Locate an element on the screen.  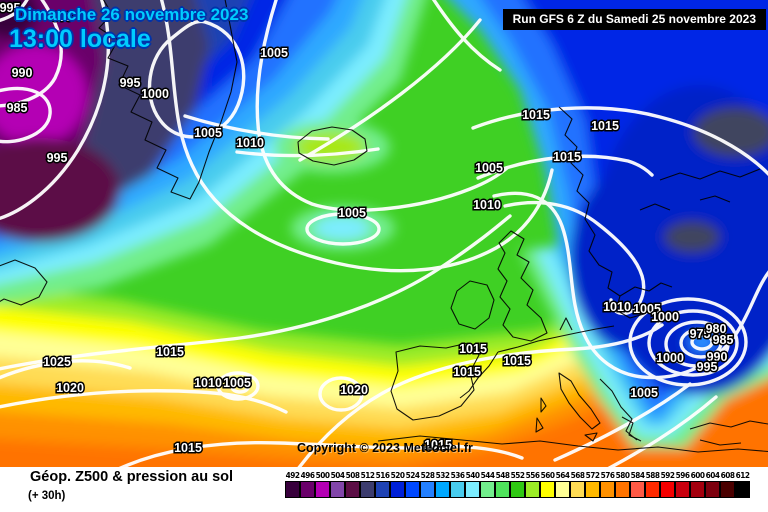
scale-cell: 544 is located at coordinates (487, 484).